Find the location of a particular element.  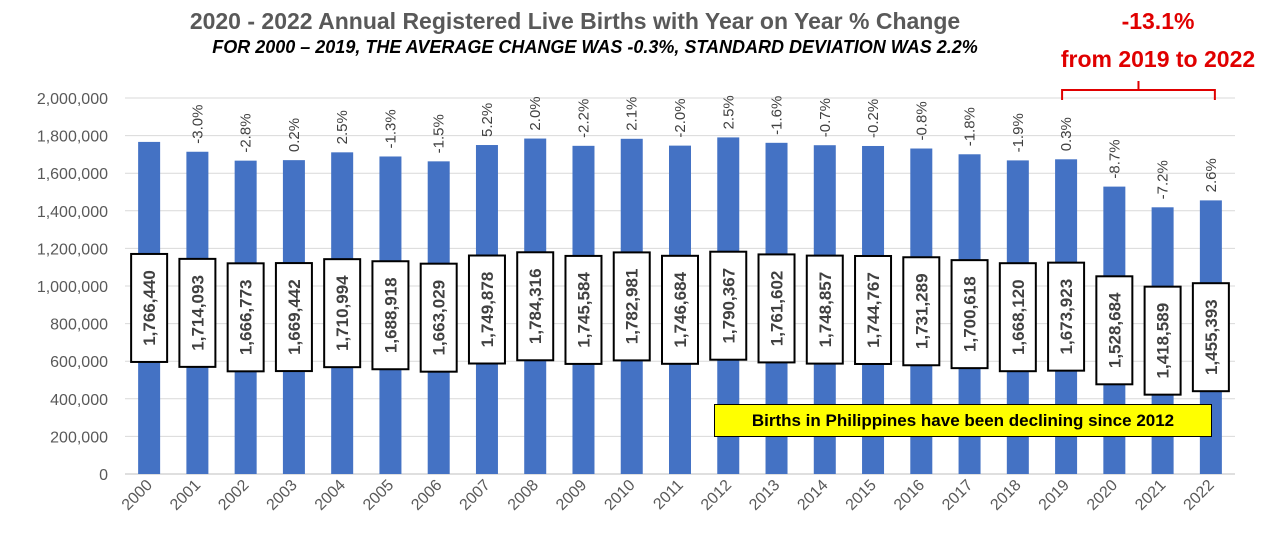

value-label: 1,668,120 is located at coordinates (1018, 317).